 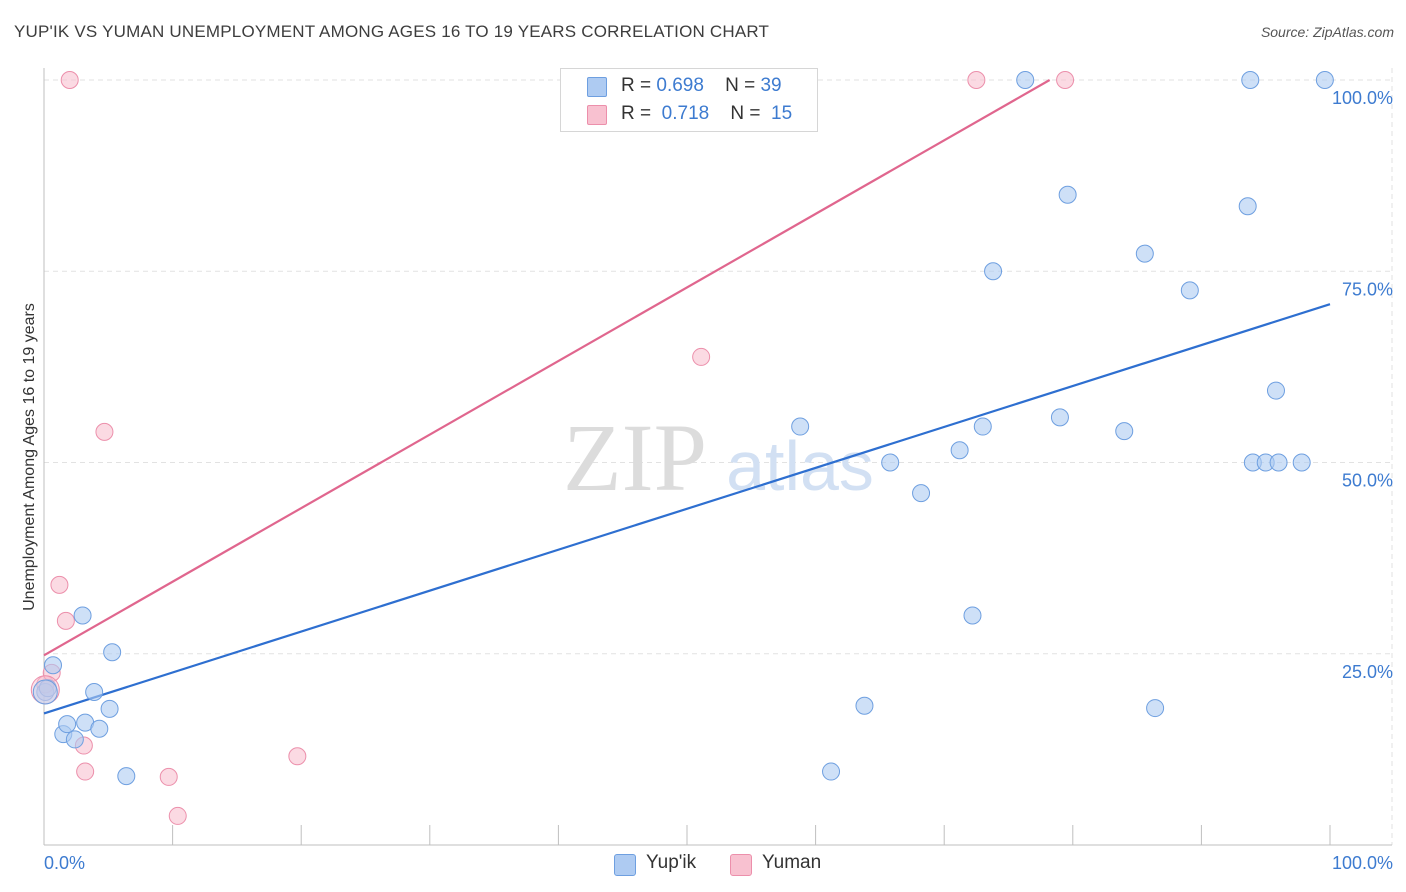 I want to click on bottom-legend-label-yupik: Yup'ik, so click(x=671, y=862).